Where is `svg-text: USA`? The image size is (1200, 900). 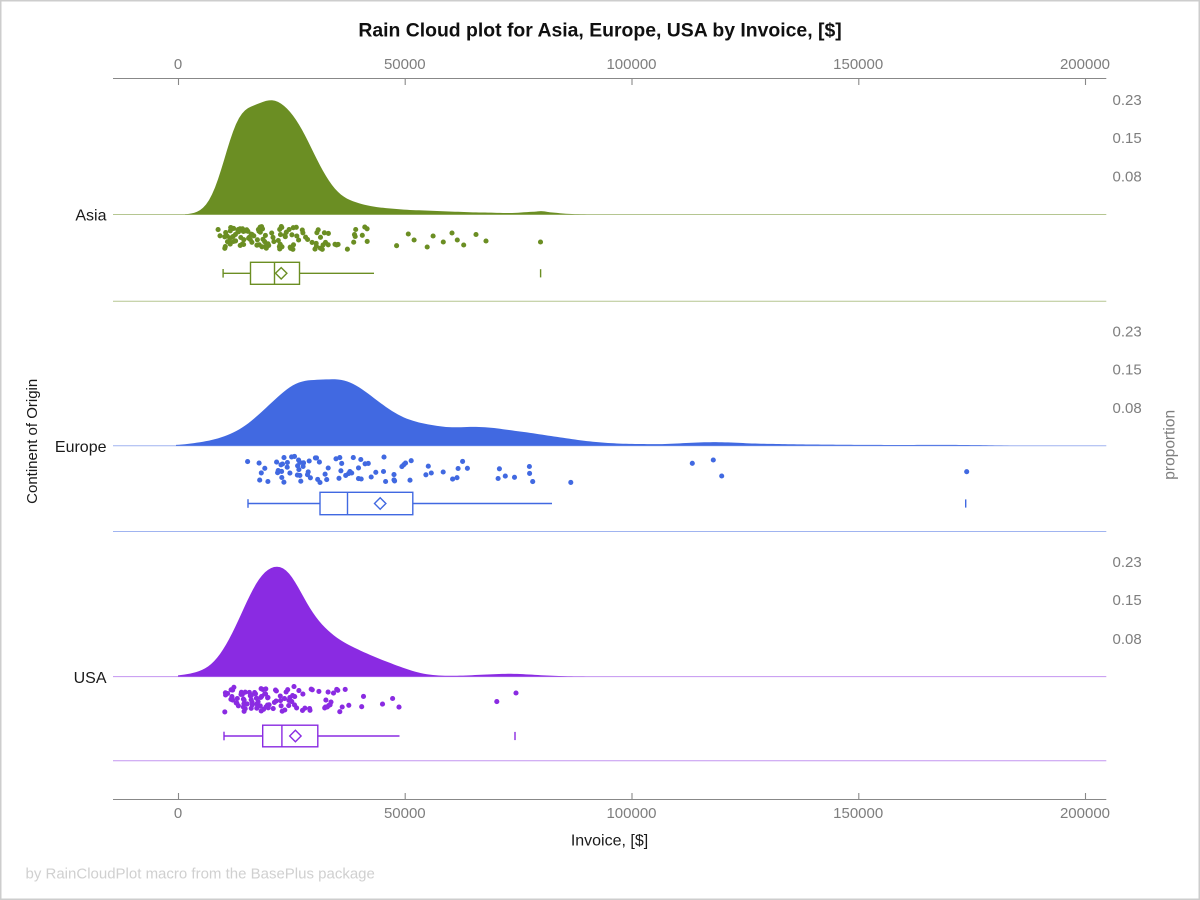
svg-text: USA is located at coordinates (90, 678).